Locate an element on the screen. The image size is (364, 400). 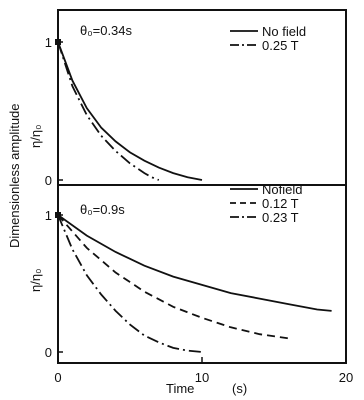
panel-bottom-annotation: θ₀=0.9s is located at coordinates (102, 209).